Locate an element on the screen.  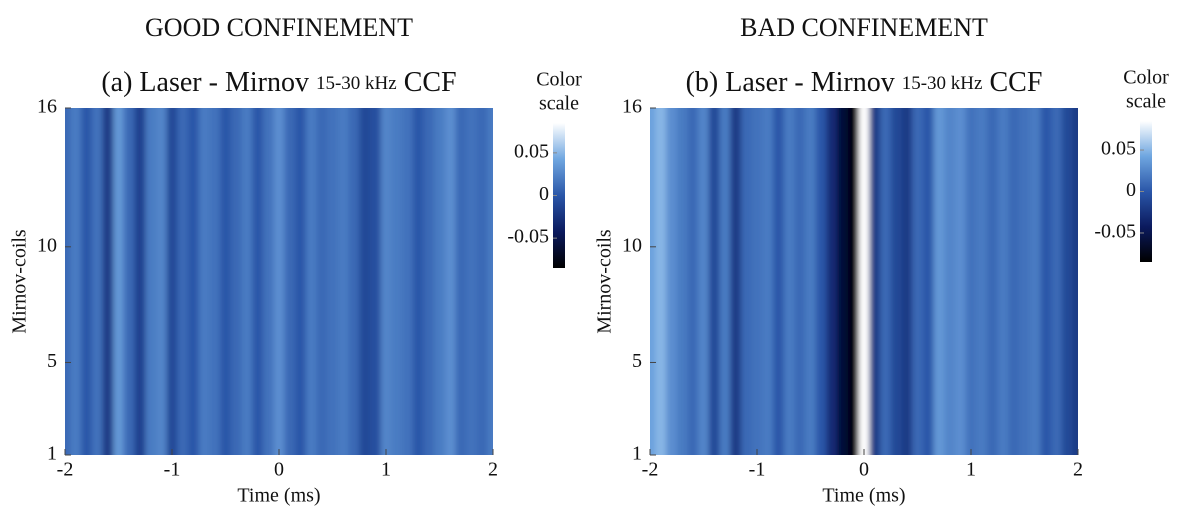
panel-title: (b) Laser - Mirnov 15-30 kHz CCF is located at coordinates (864, 82).